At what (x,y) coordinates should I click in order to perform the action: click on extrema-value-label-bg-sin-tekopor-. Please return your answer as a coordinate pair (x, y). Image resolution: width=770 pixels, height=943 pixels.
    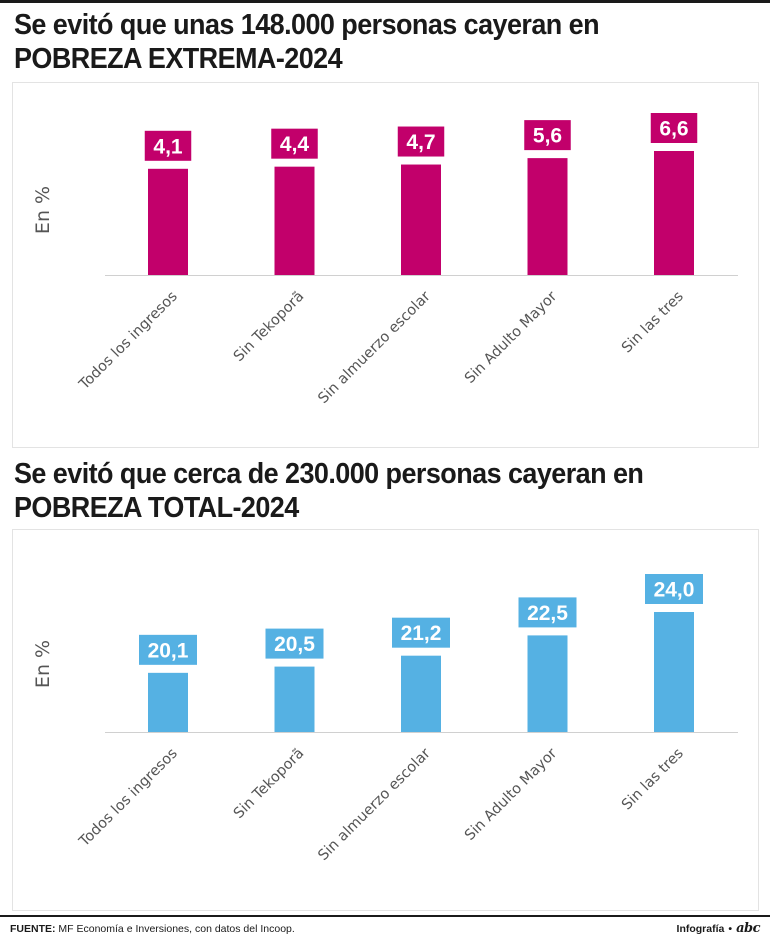
    Looking at the image, I should click on (294, 143).